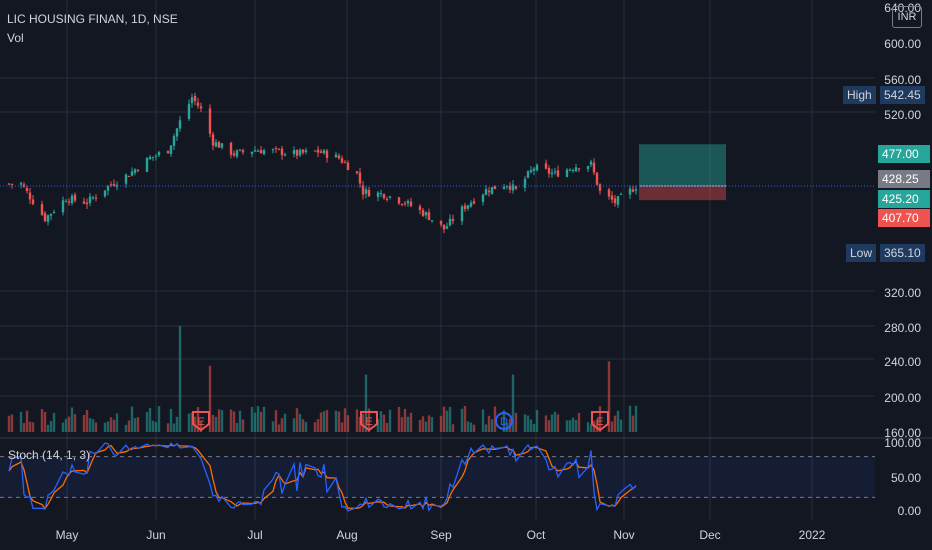  Describe the element at coordinates (49, 455) in the screenshot. I see `stoch-label: Stoch (14, 1, 3)` at that location.